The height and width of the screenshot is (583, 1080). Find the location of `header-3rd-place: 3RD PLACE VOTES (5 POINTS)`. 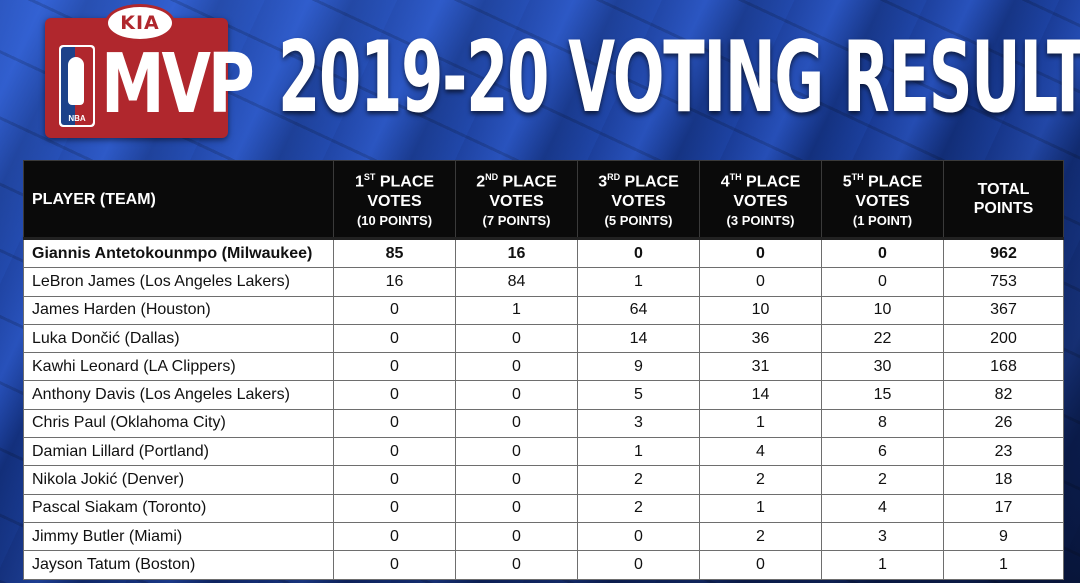

header-3rd-place: 3RD PLACE VOTES (5 POINTS) is located at coordinates (638, 199).